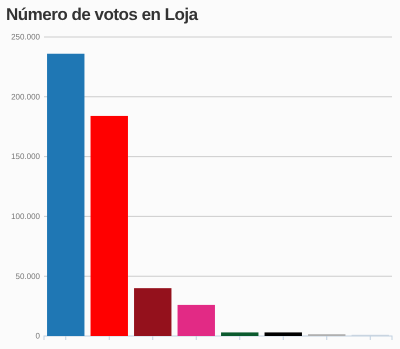  I want to click on chart-title: Número de votos en Loja, so click(102, 14).